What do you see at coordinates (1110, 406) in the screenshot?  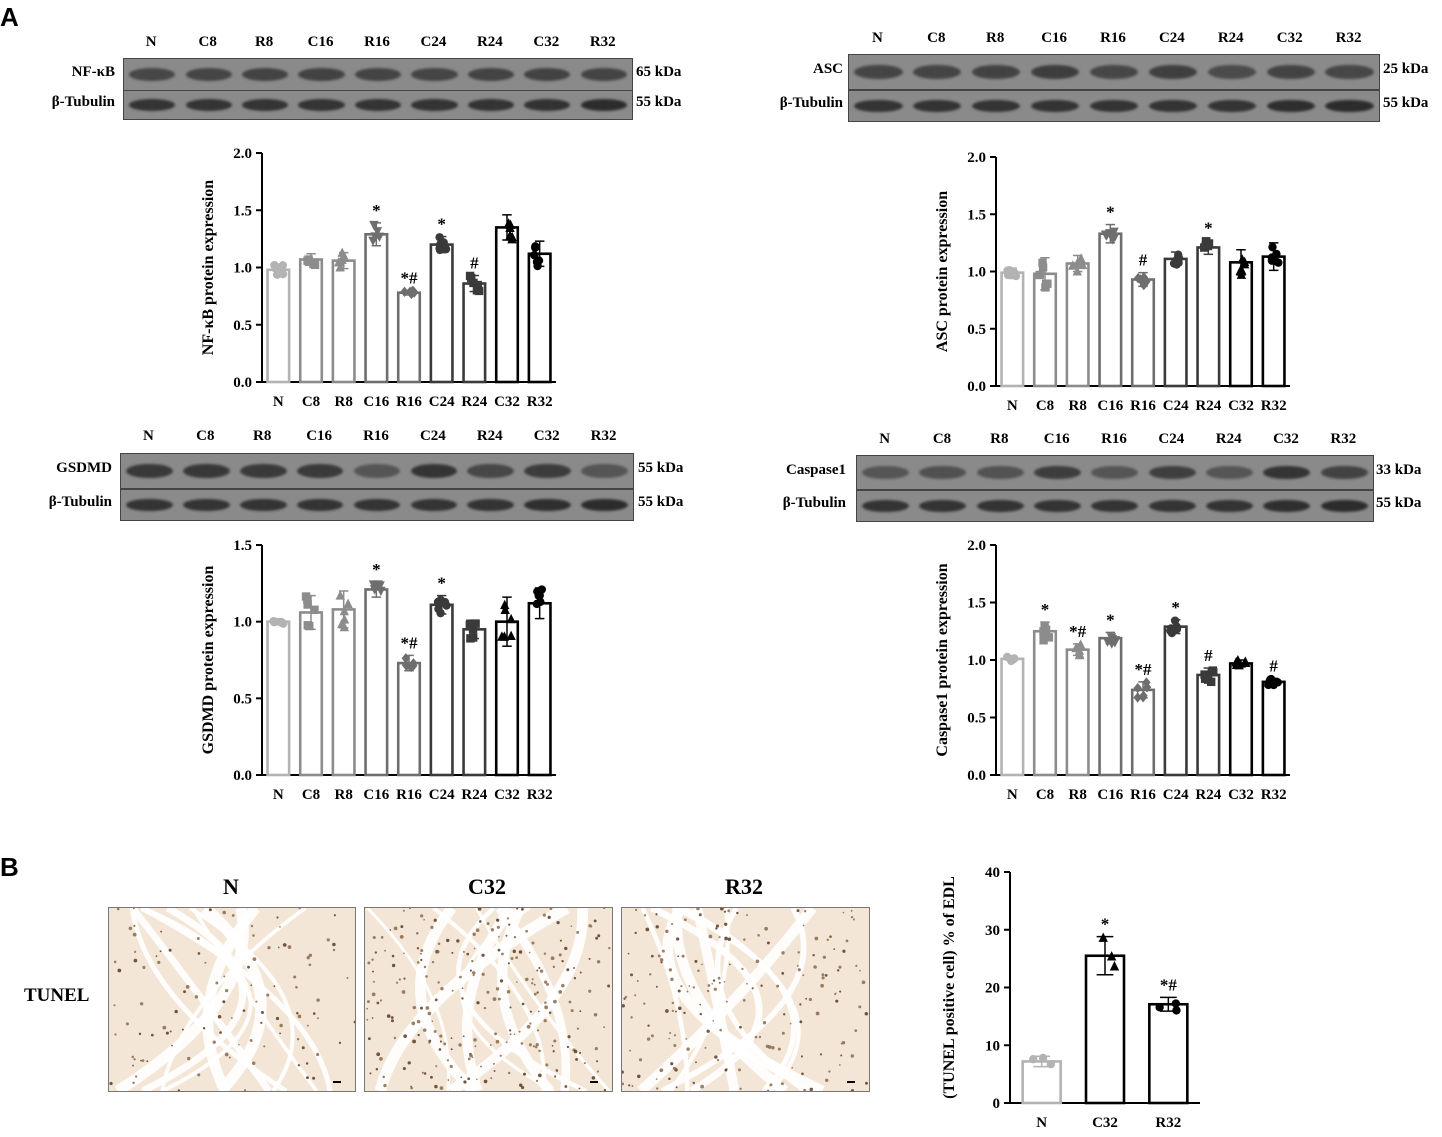 I see `x-tick-label: C16` at bounding box center [1110, 406].